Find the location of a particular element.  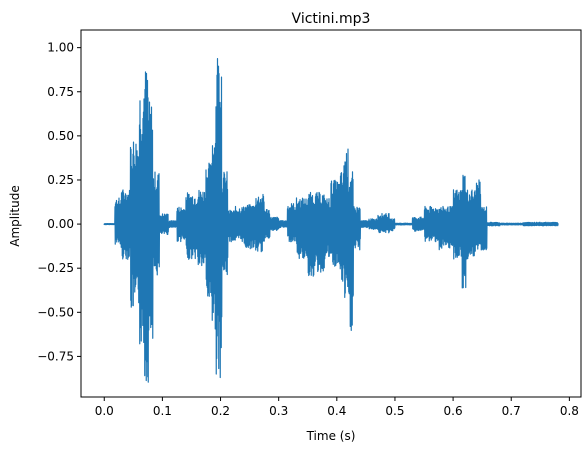

y-tick-label: −0.75 is located at coordinates (55, 356).